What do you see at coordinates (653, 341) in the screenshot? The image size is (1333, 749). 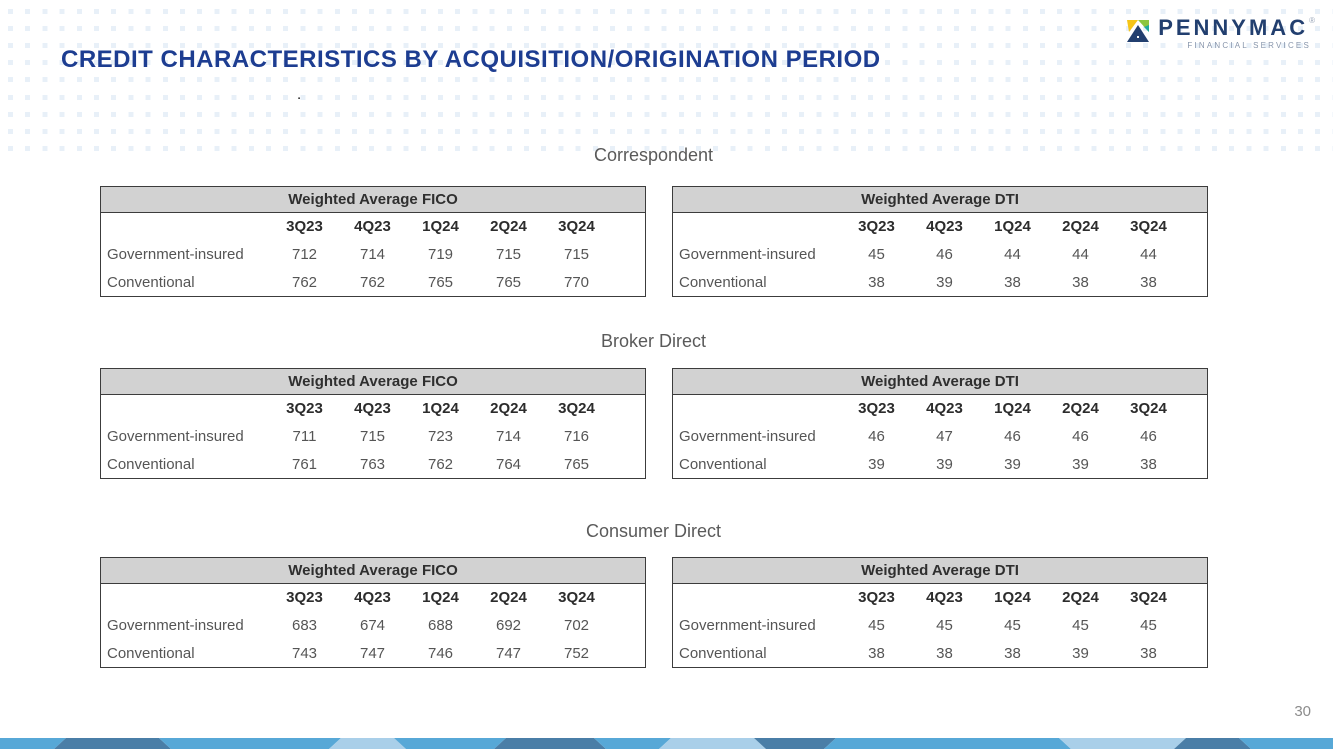 I see `section-title: Broker Direct` at bounding box center [653, 341].